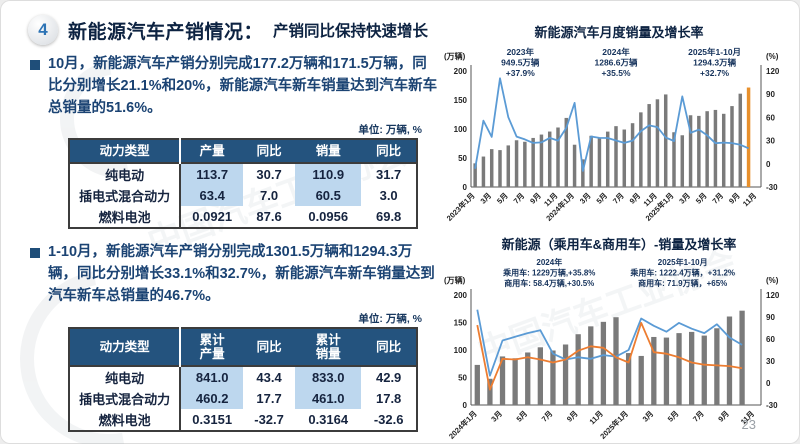 This screenshot has height=444, width=800. I want to click on table-row: 纯电动 841.0 43.4 833.0 42.9, so click(243, 376).